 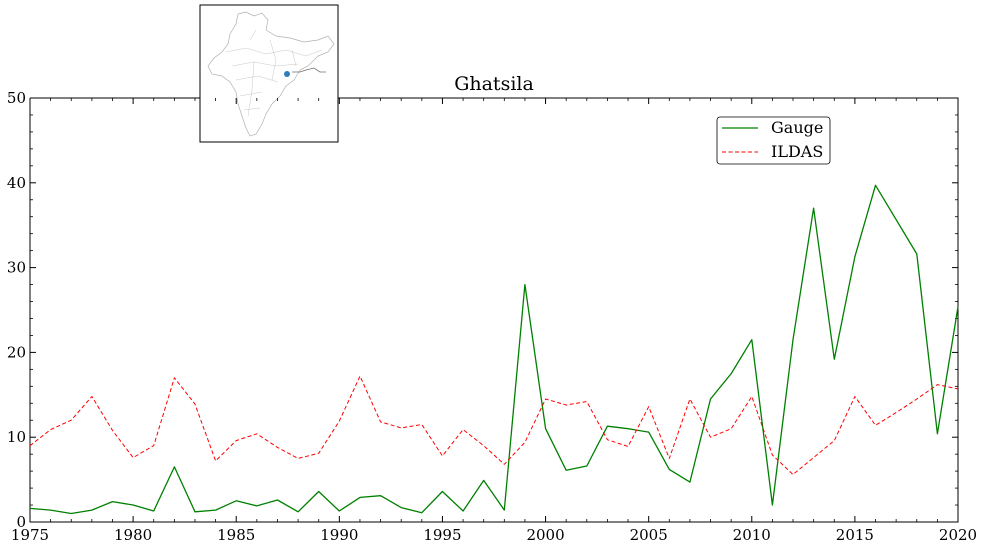 I want to click on y-tick-label: 30, so click(x=16, y=268).